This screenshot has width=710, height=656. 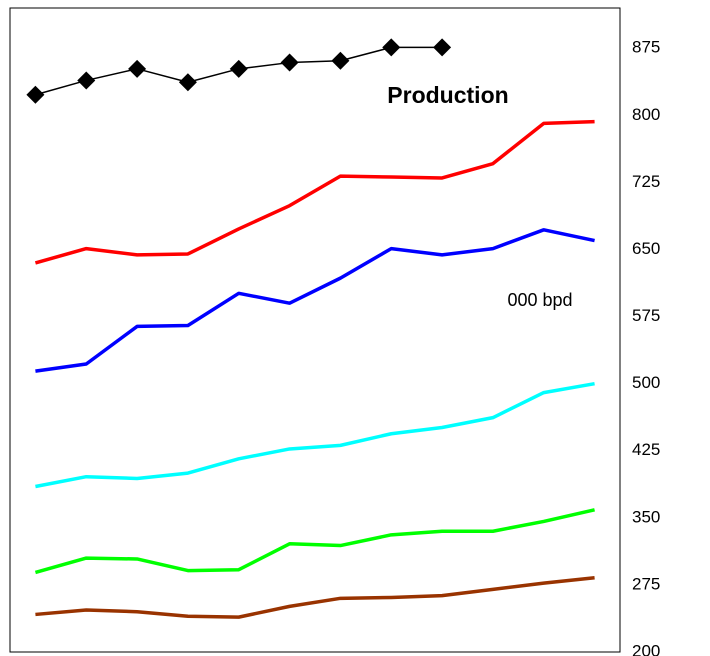 I want to click on y-tick-label: 575, so click(x=646, y=315).